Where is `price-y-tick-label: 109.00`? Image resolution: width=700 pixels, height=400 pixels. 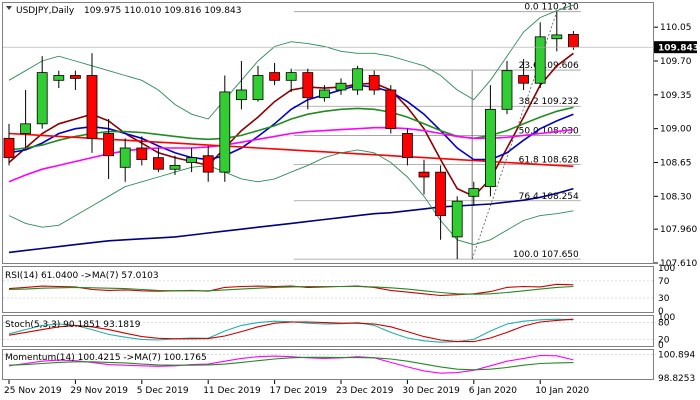
price-y-tick-label: 109.00 is located at coordinates (676, 130).